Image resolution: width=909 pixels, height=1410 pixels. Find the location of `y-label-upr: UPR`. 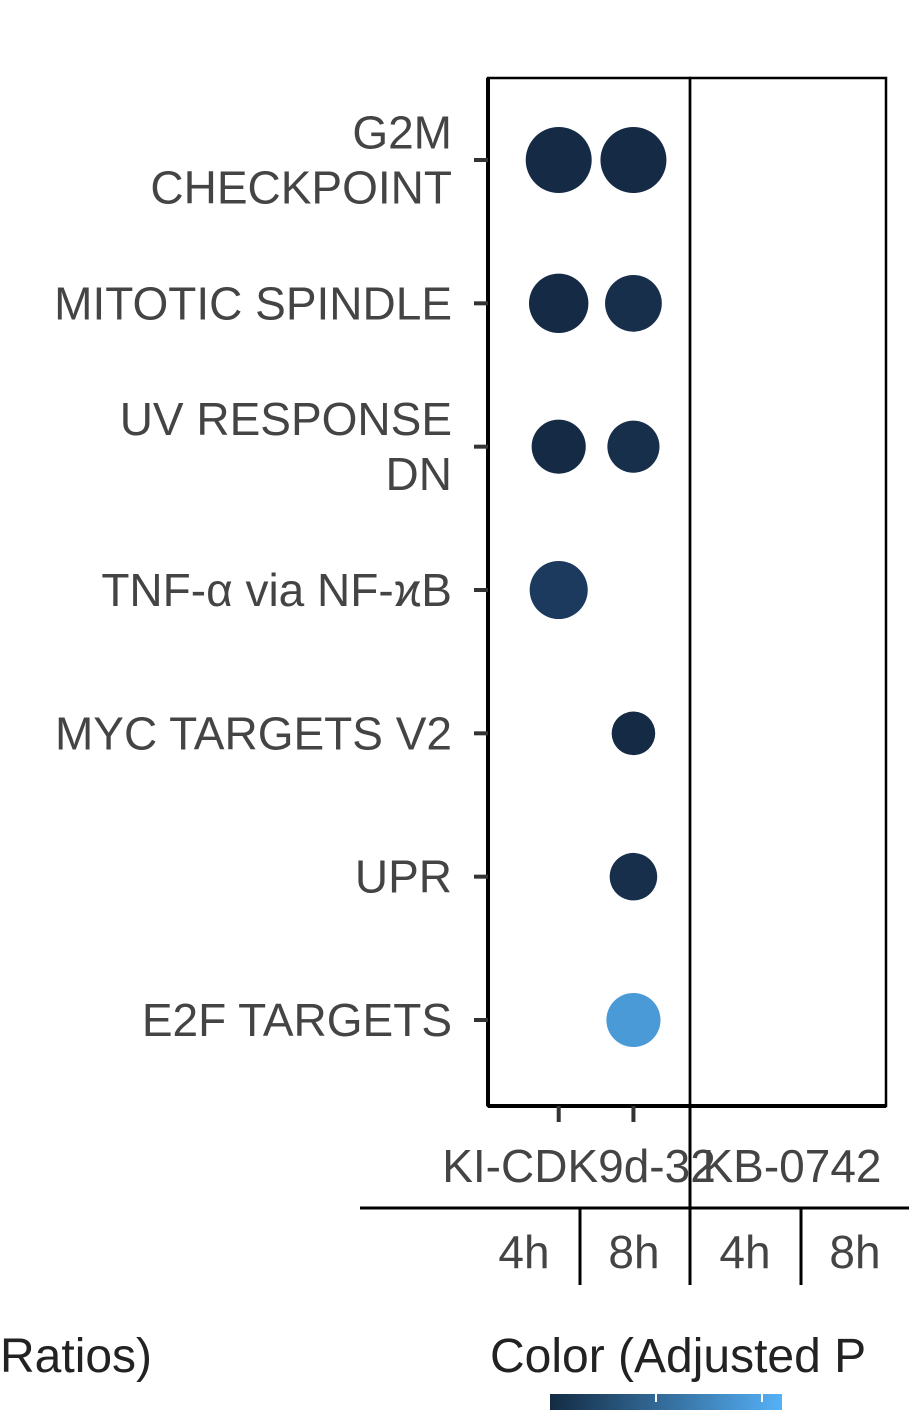

y-label-upr: UPR is located at coordinates (403, 877).